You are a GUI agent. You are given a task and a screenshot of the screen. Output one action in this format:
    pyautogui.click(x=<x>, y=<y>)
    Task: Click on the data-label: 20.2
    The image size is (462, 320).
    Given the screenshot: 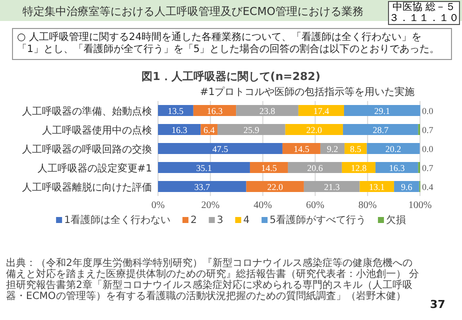 What is the action you would take?
    pyautogui.click(x=393, y=149)
    